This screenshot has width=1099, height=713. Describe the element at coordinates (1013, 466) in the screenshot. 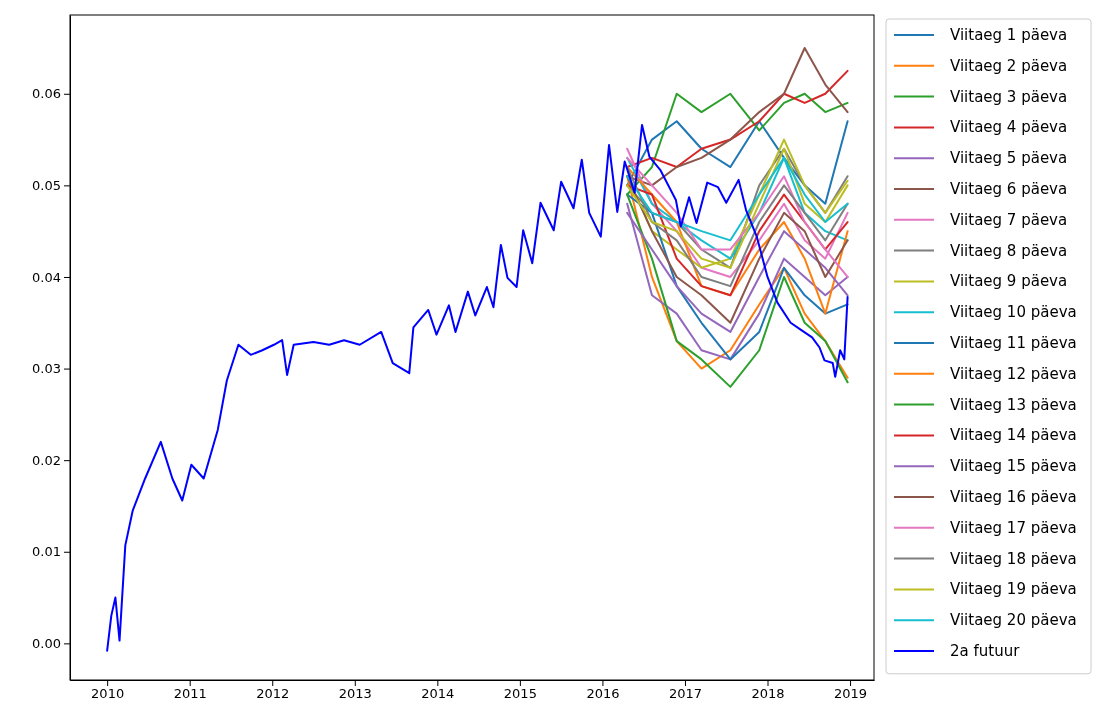

I see `legend-label: Viitaeg 15 päeva` at that location.